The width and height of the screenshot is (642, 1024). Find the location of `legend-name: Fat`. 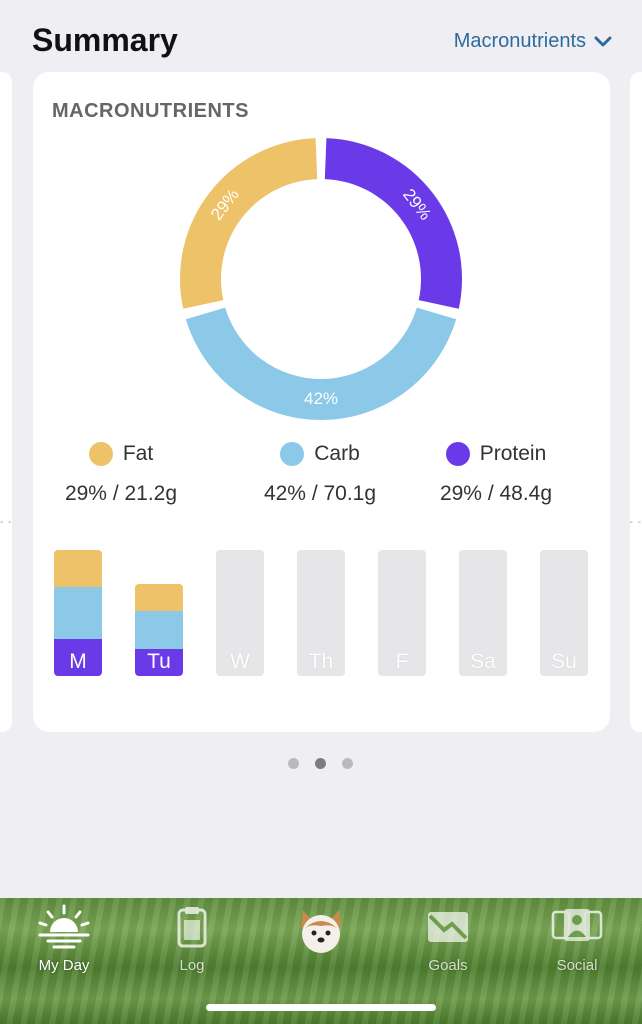

legend-name: Fat is located at coordinates (138, 453).